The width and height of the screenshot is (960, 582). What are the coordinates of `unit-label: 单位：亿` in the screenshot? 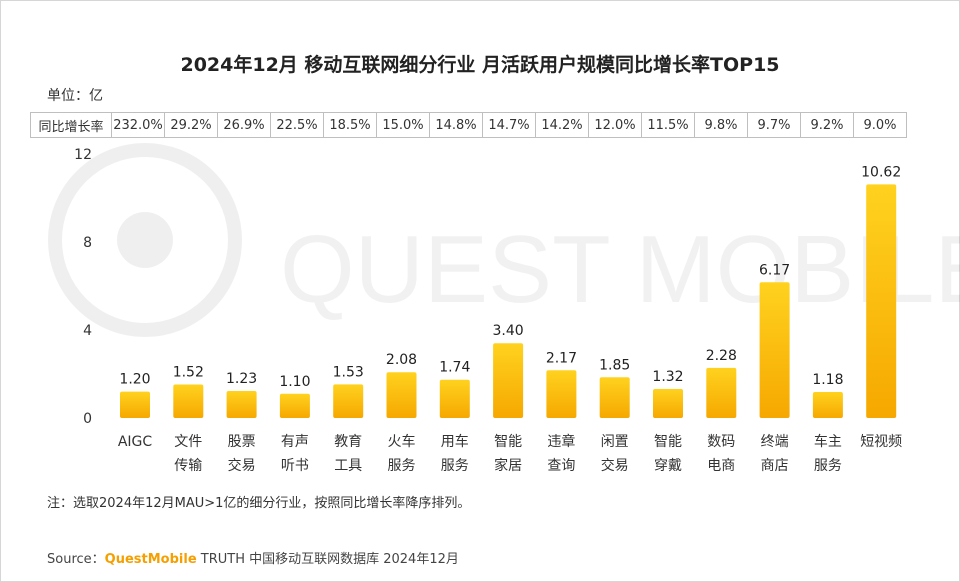 It's located at (75, 96).